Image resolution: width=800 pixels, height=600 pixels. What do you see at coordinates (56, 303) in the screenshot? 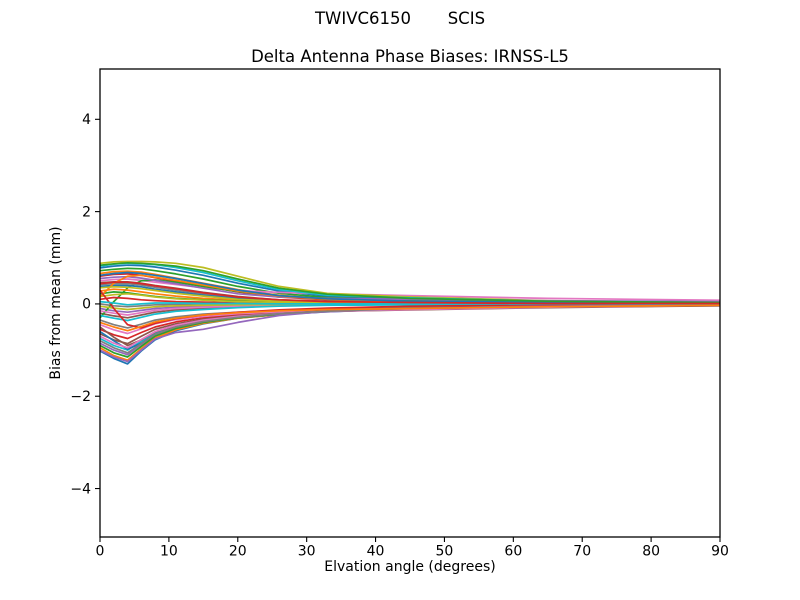
I see `y-axis-label: Bias from mean (mm)` at bounding box center [56, 303].